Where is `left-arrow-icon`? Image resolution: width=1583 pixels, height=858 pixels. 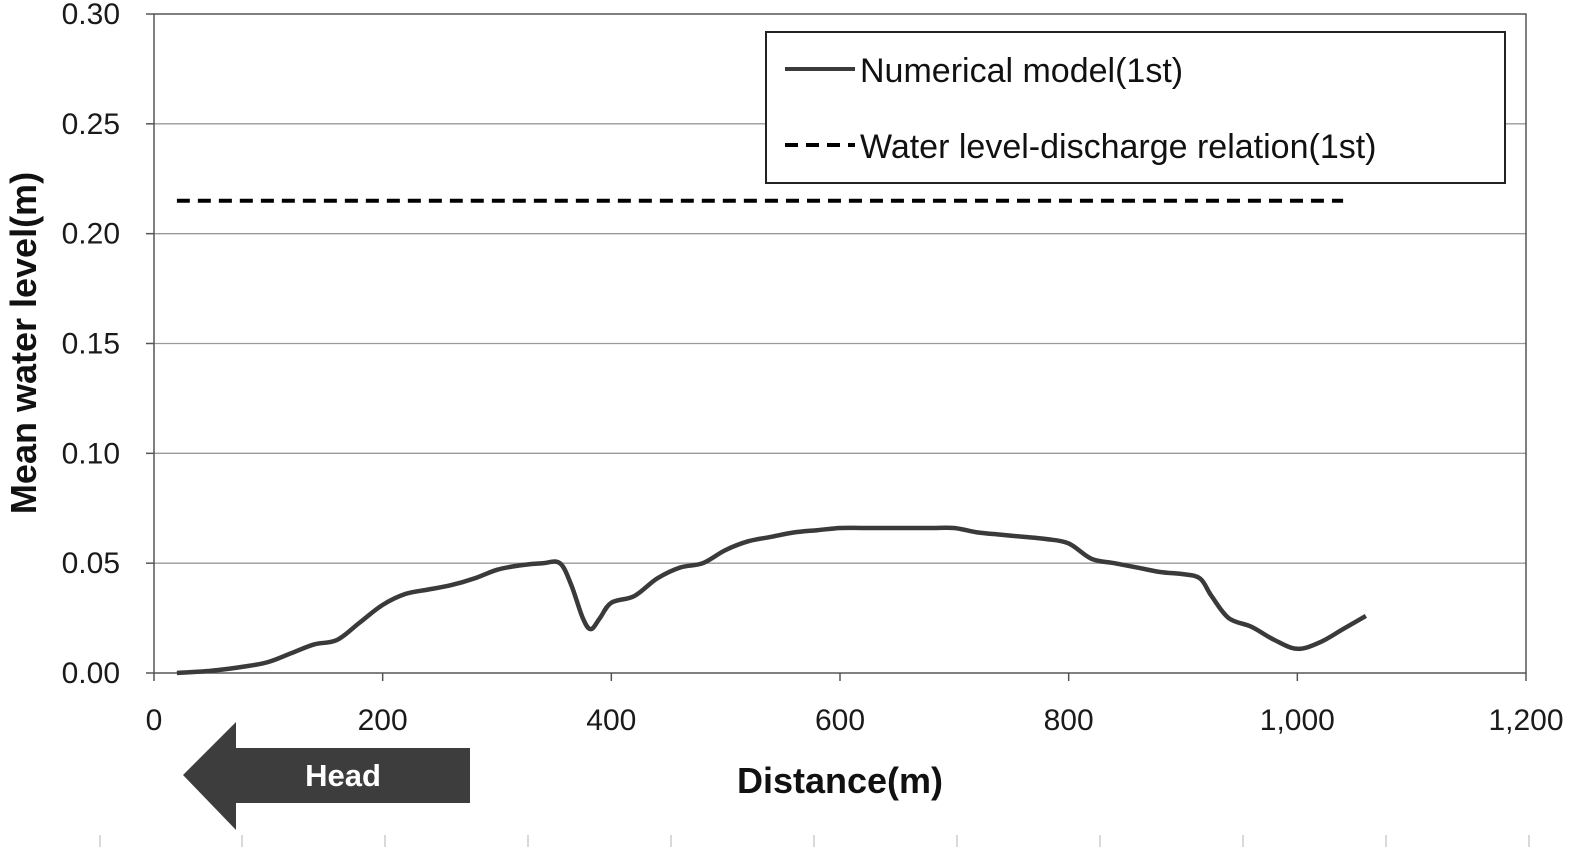 left-arrow-icon is located at coordinates (326, 776).